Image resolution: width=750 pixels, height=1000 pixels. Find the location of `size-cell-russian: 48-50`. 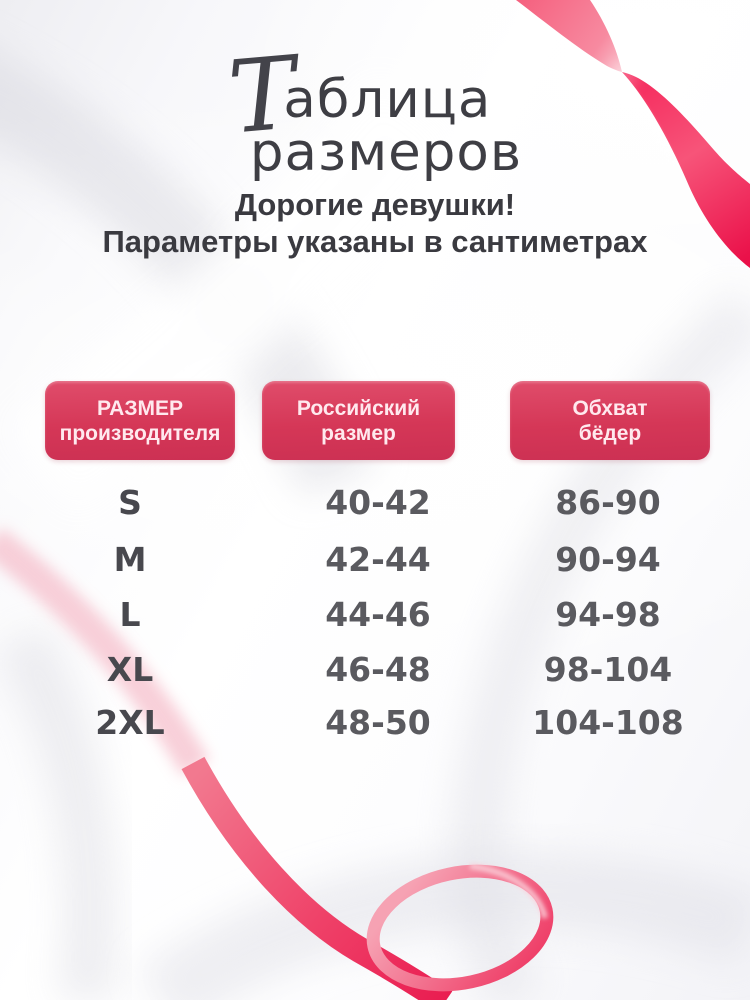

size-cell-russian: 48-50 is located at coordinates (378, 722).